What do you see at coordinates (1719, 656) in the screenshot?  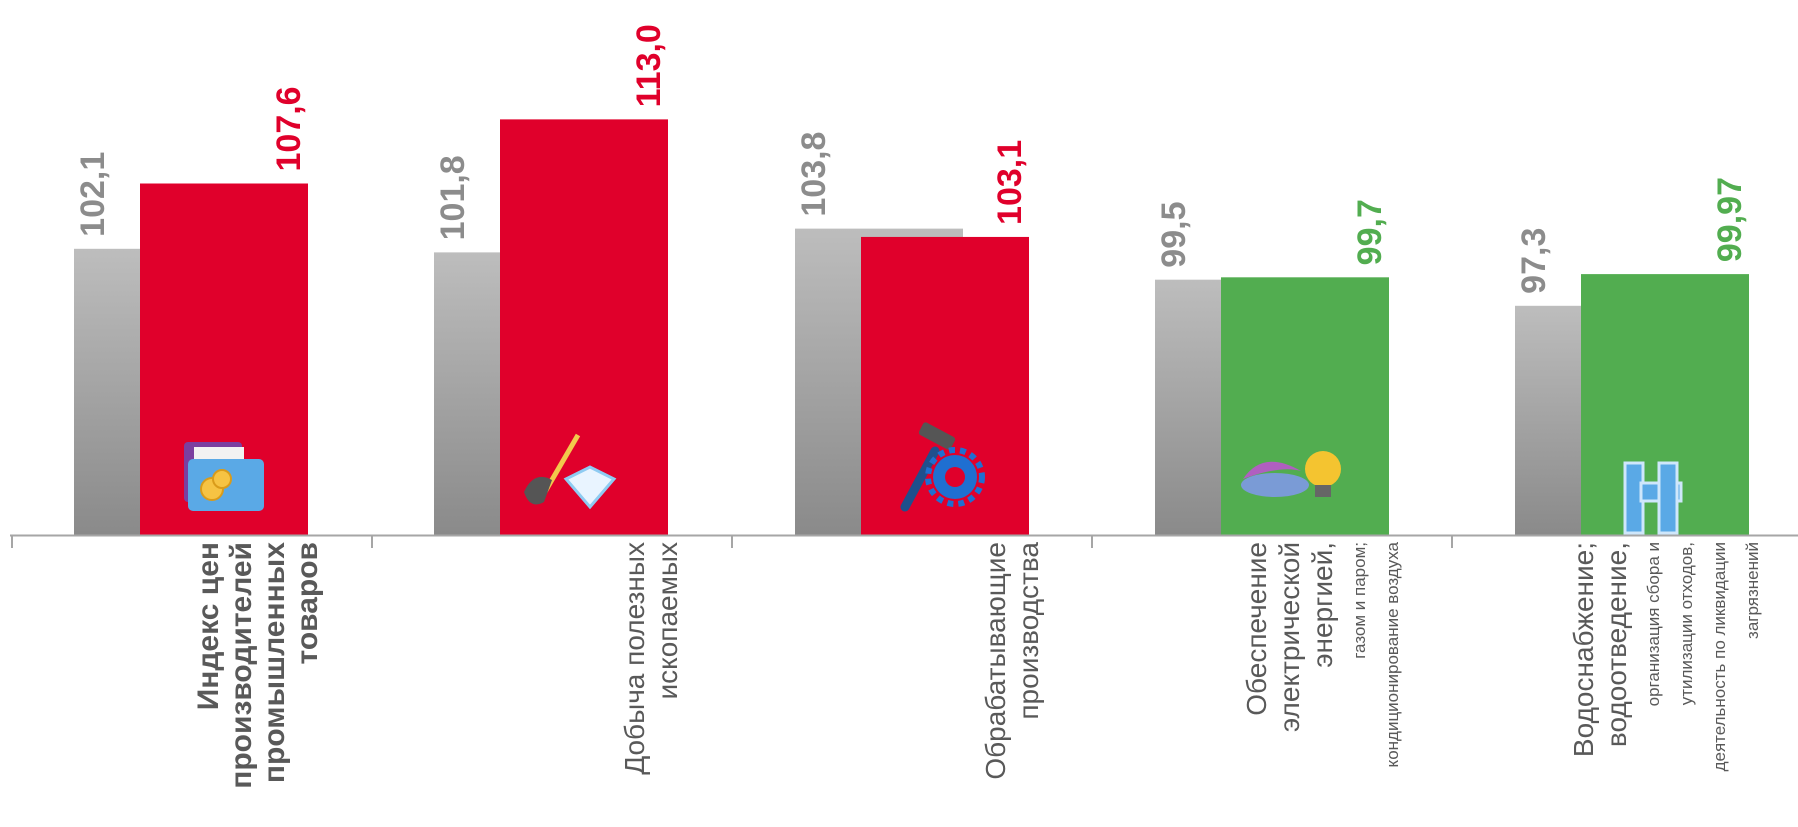 I see `category-label-5-line-5: деятельность по ликвидации` at bounding box center [1719, 656].